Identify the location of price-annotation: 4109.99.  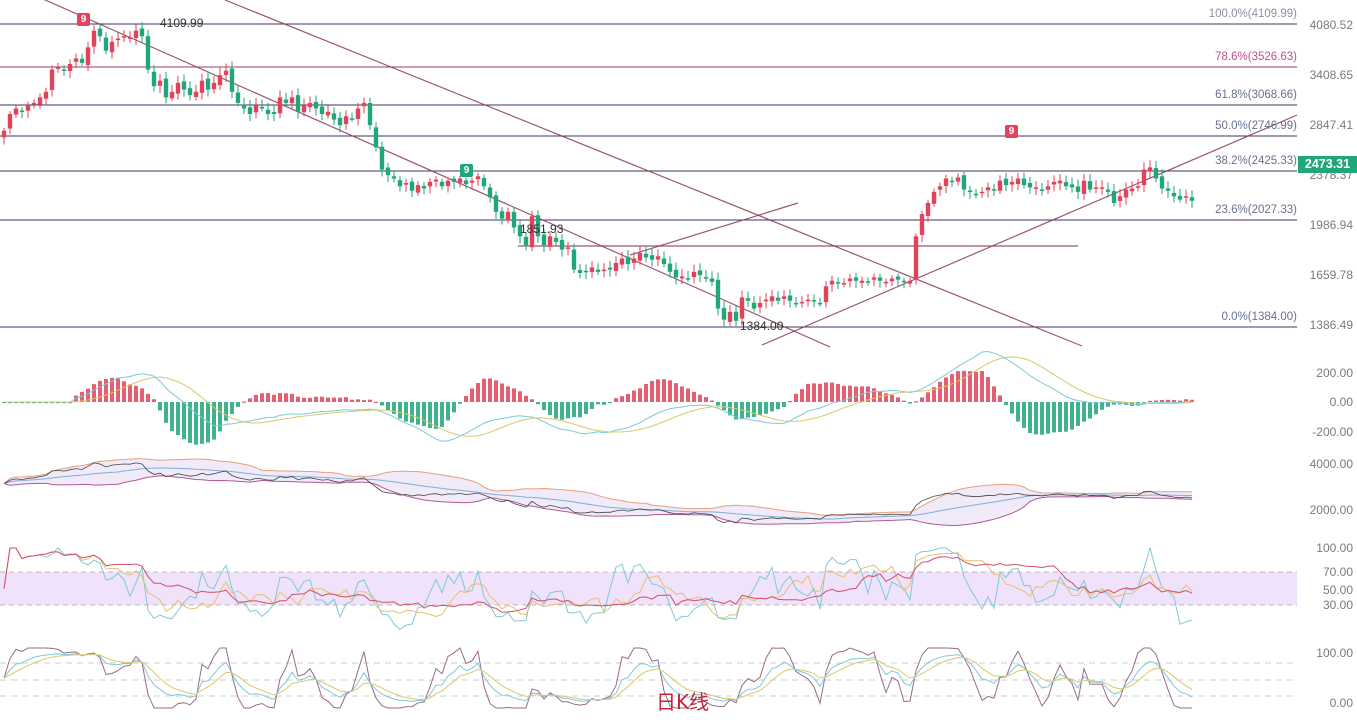
(182, 23).